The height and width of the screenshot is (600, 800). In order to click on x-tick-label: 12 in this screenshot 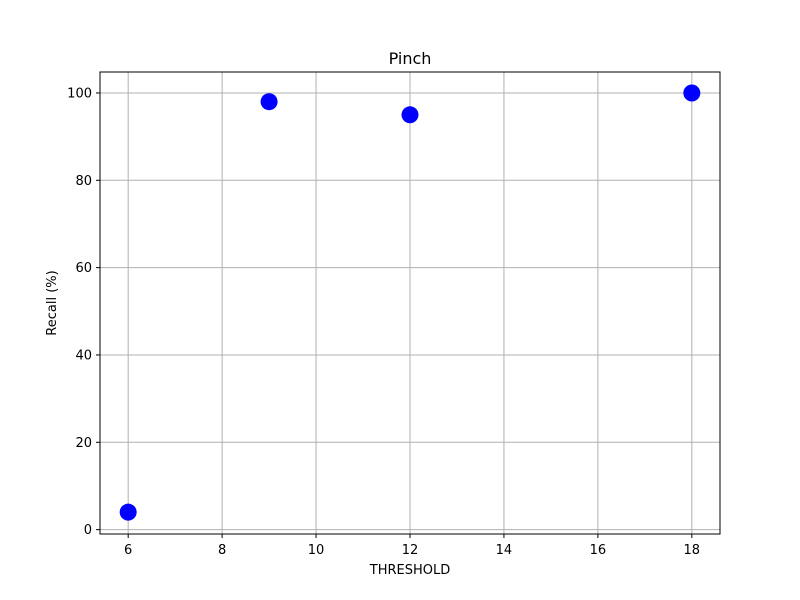, I will do `click(410, 550)`.